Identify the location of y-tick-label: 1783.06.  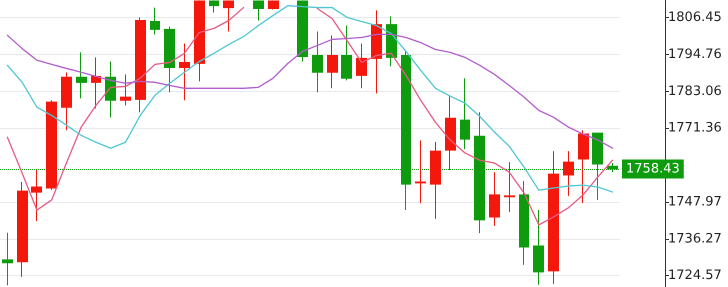
(695, 91).